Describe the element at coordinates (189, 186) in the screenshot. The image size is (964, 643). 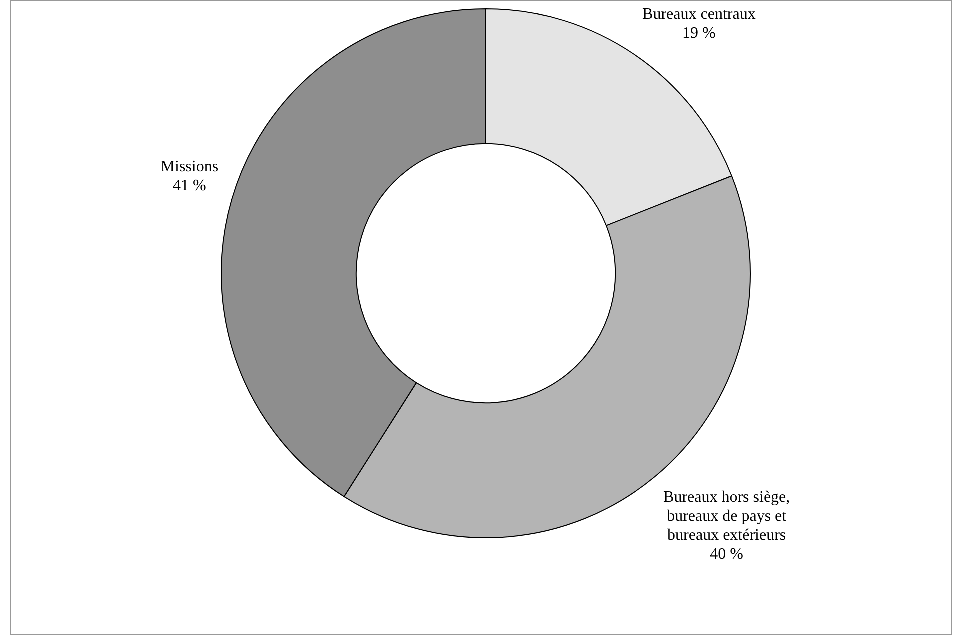
I see `data-label: 41 %` at that location.